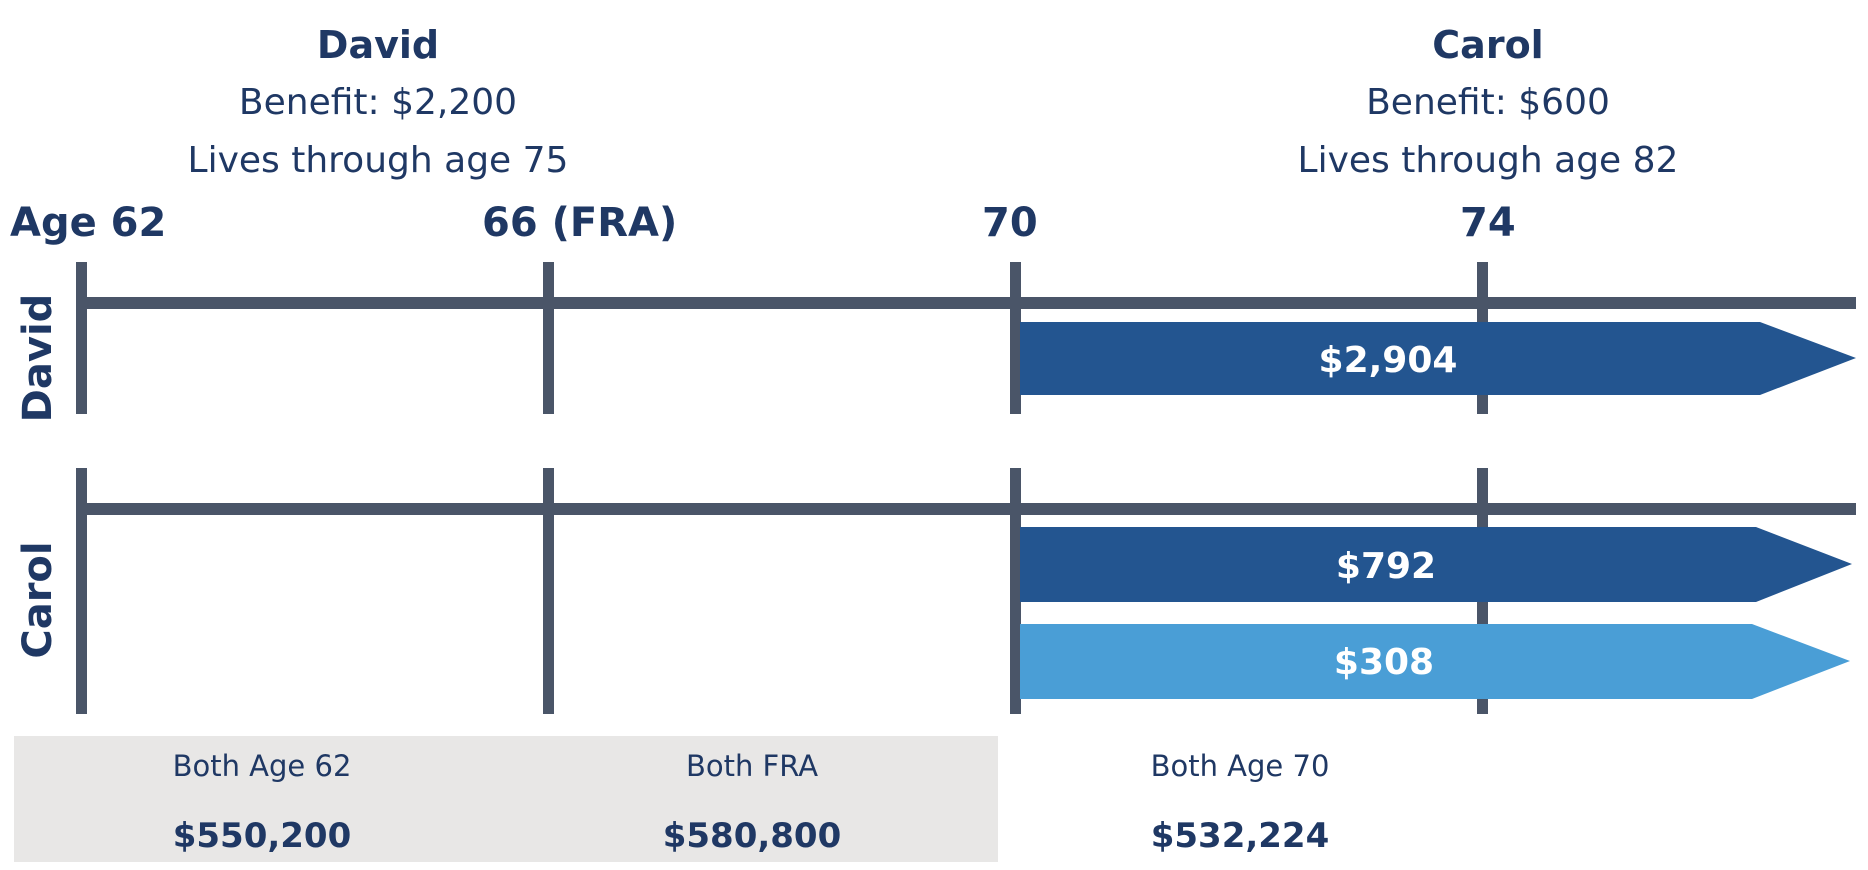 This screenshot has height=870, width=1868. I want to click on david-bar-label: $2,904, so click(1388, 360).